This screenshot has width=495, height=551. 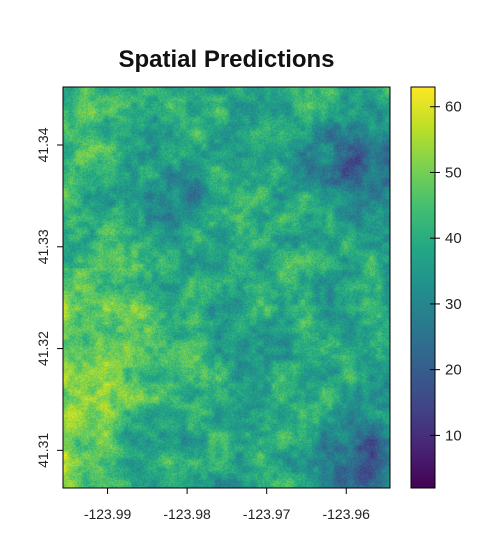 I want to click on x-tick-label: -123.98, so click(x=187, y=514).